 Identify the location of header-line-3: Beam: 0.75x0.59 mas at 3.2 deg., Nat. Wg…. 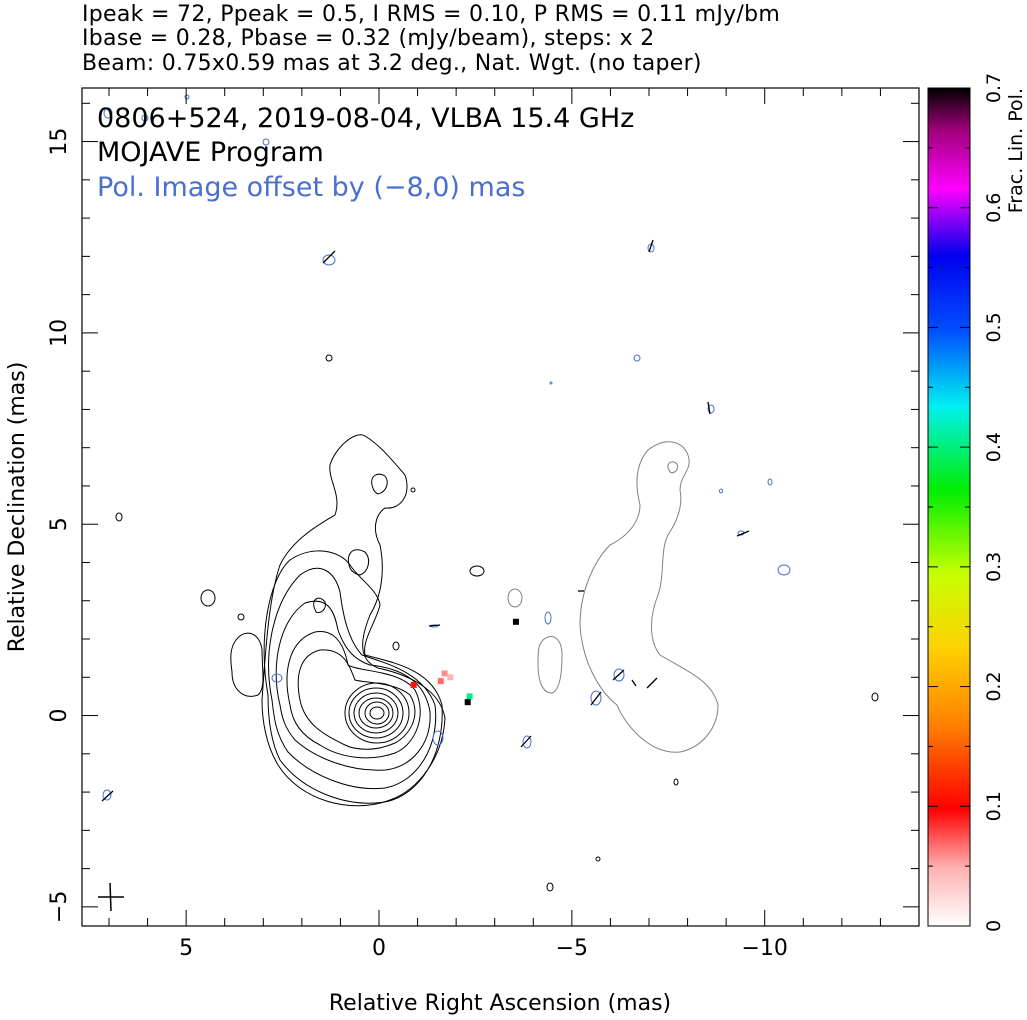
(392, 63).